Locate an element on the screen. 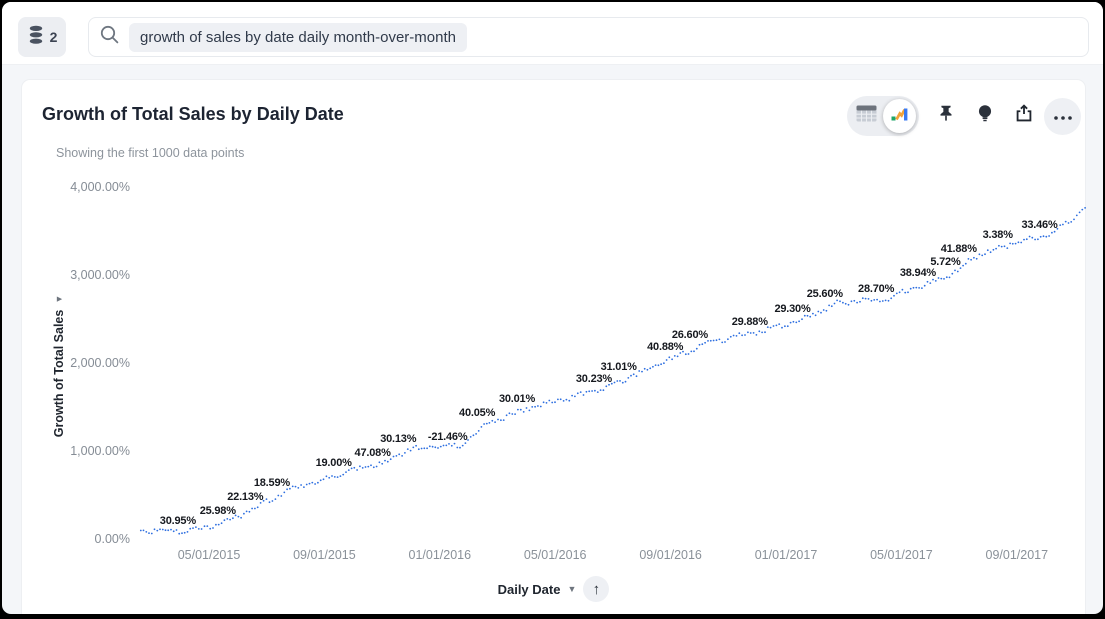  point-label: 30.23% is located at coordinates (593, 378).